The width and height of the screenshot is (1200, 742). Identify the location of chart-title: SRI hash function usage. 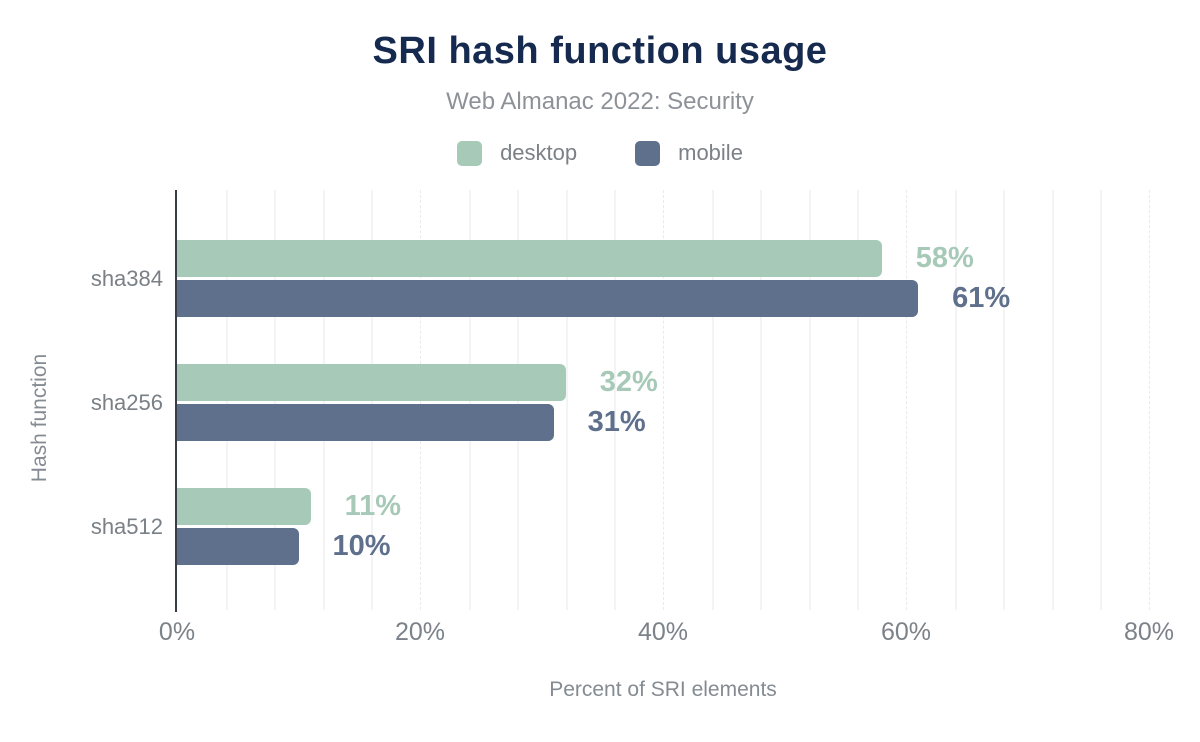
(600, 51).